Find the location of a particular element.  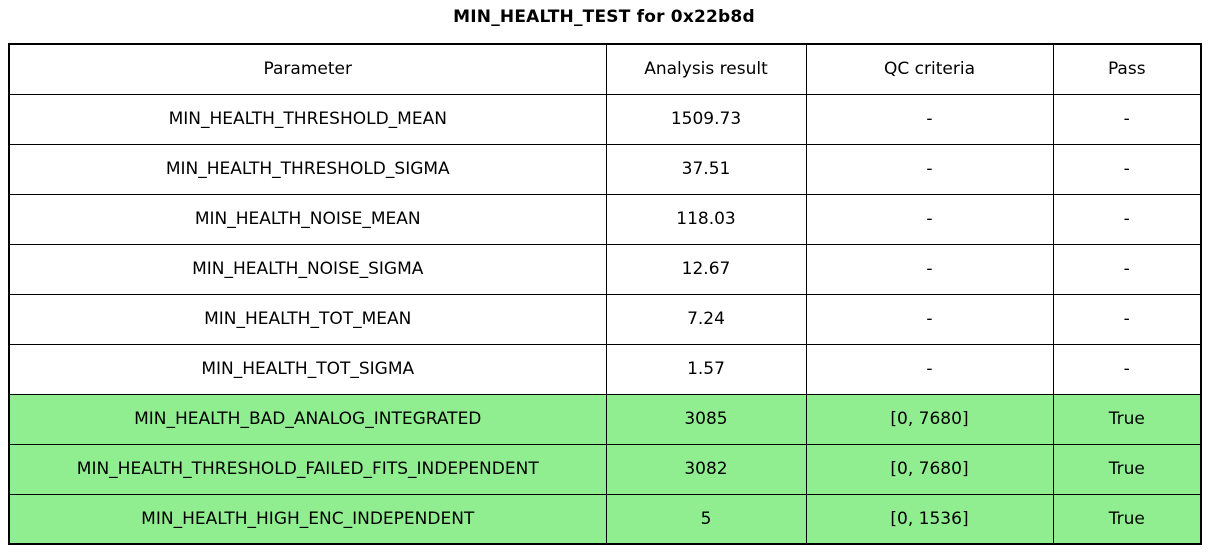

parameter-cell: MIN_HEALTH_TOT_SIGMA is located at coordinates (307, 369).